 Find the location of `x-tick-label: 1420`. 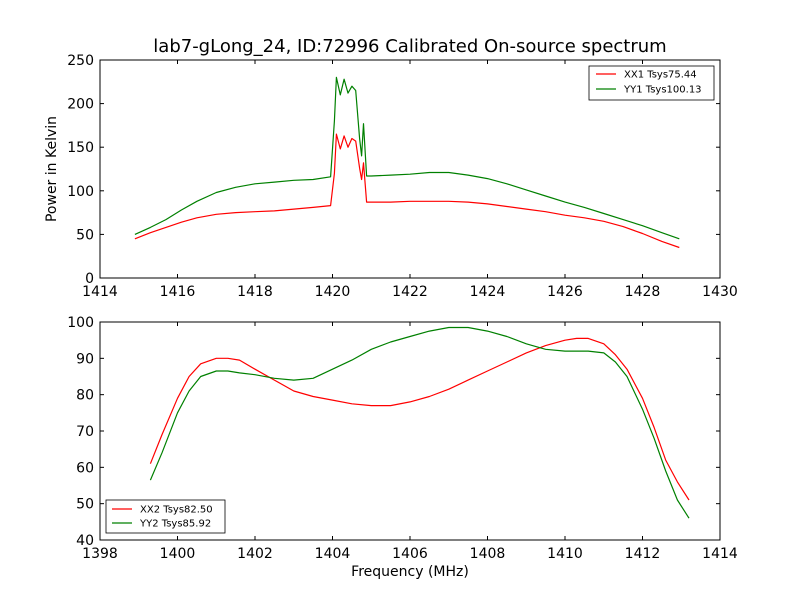

x-tick-label: 1420 is located at coordinates (333, 292).